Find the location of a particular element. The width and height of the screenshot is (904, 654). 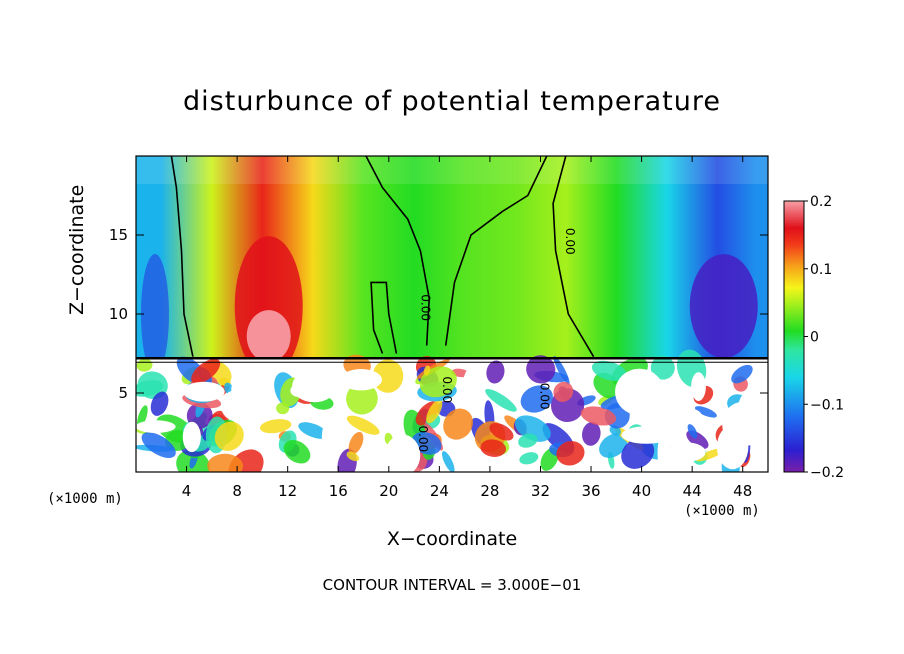

x-tick-label: 48 is located at coordinates (742, 491).